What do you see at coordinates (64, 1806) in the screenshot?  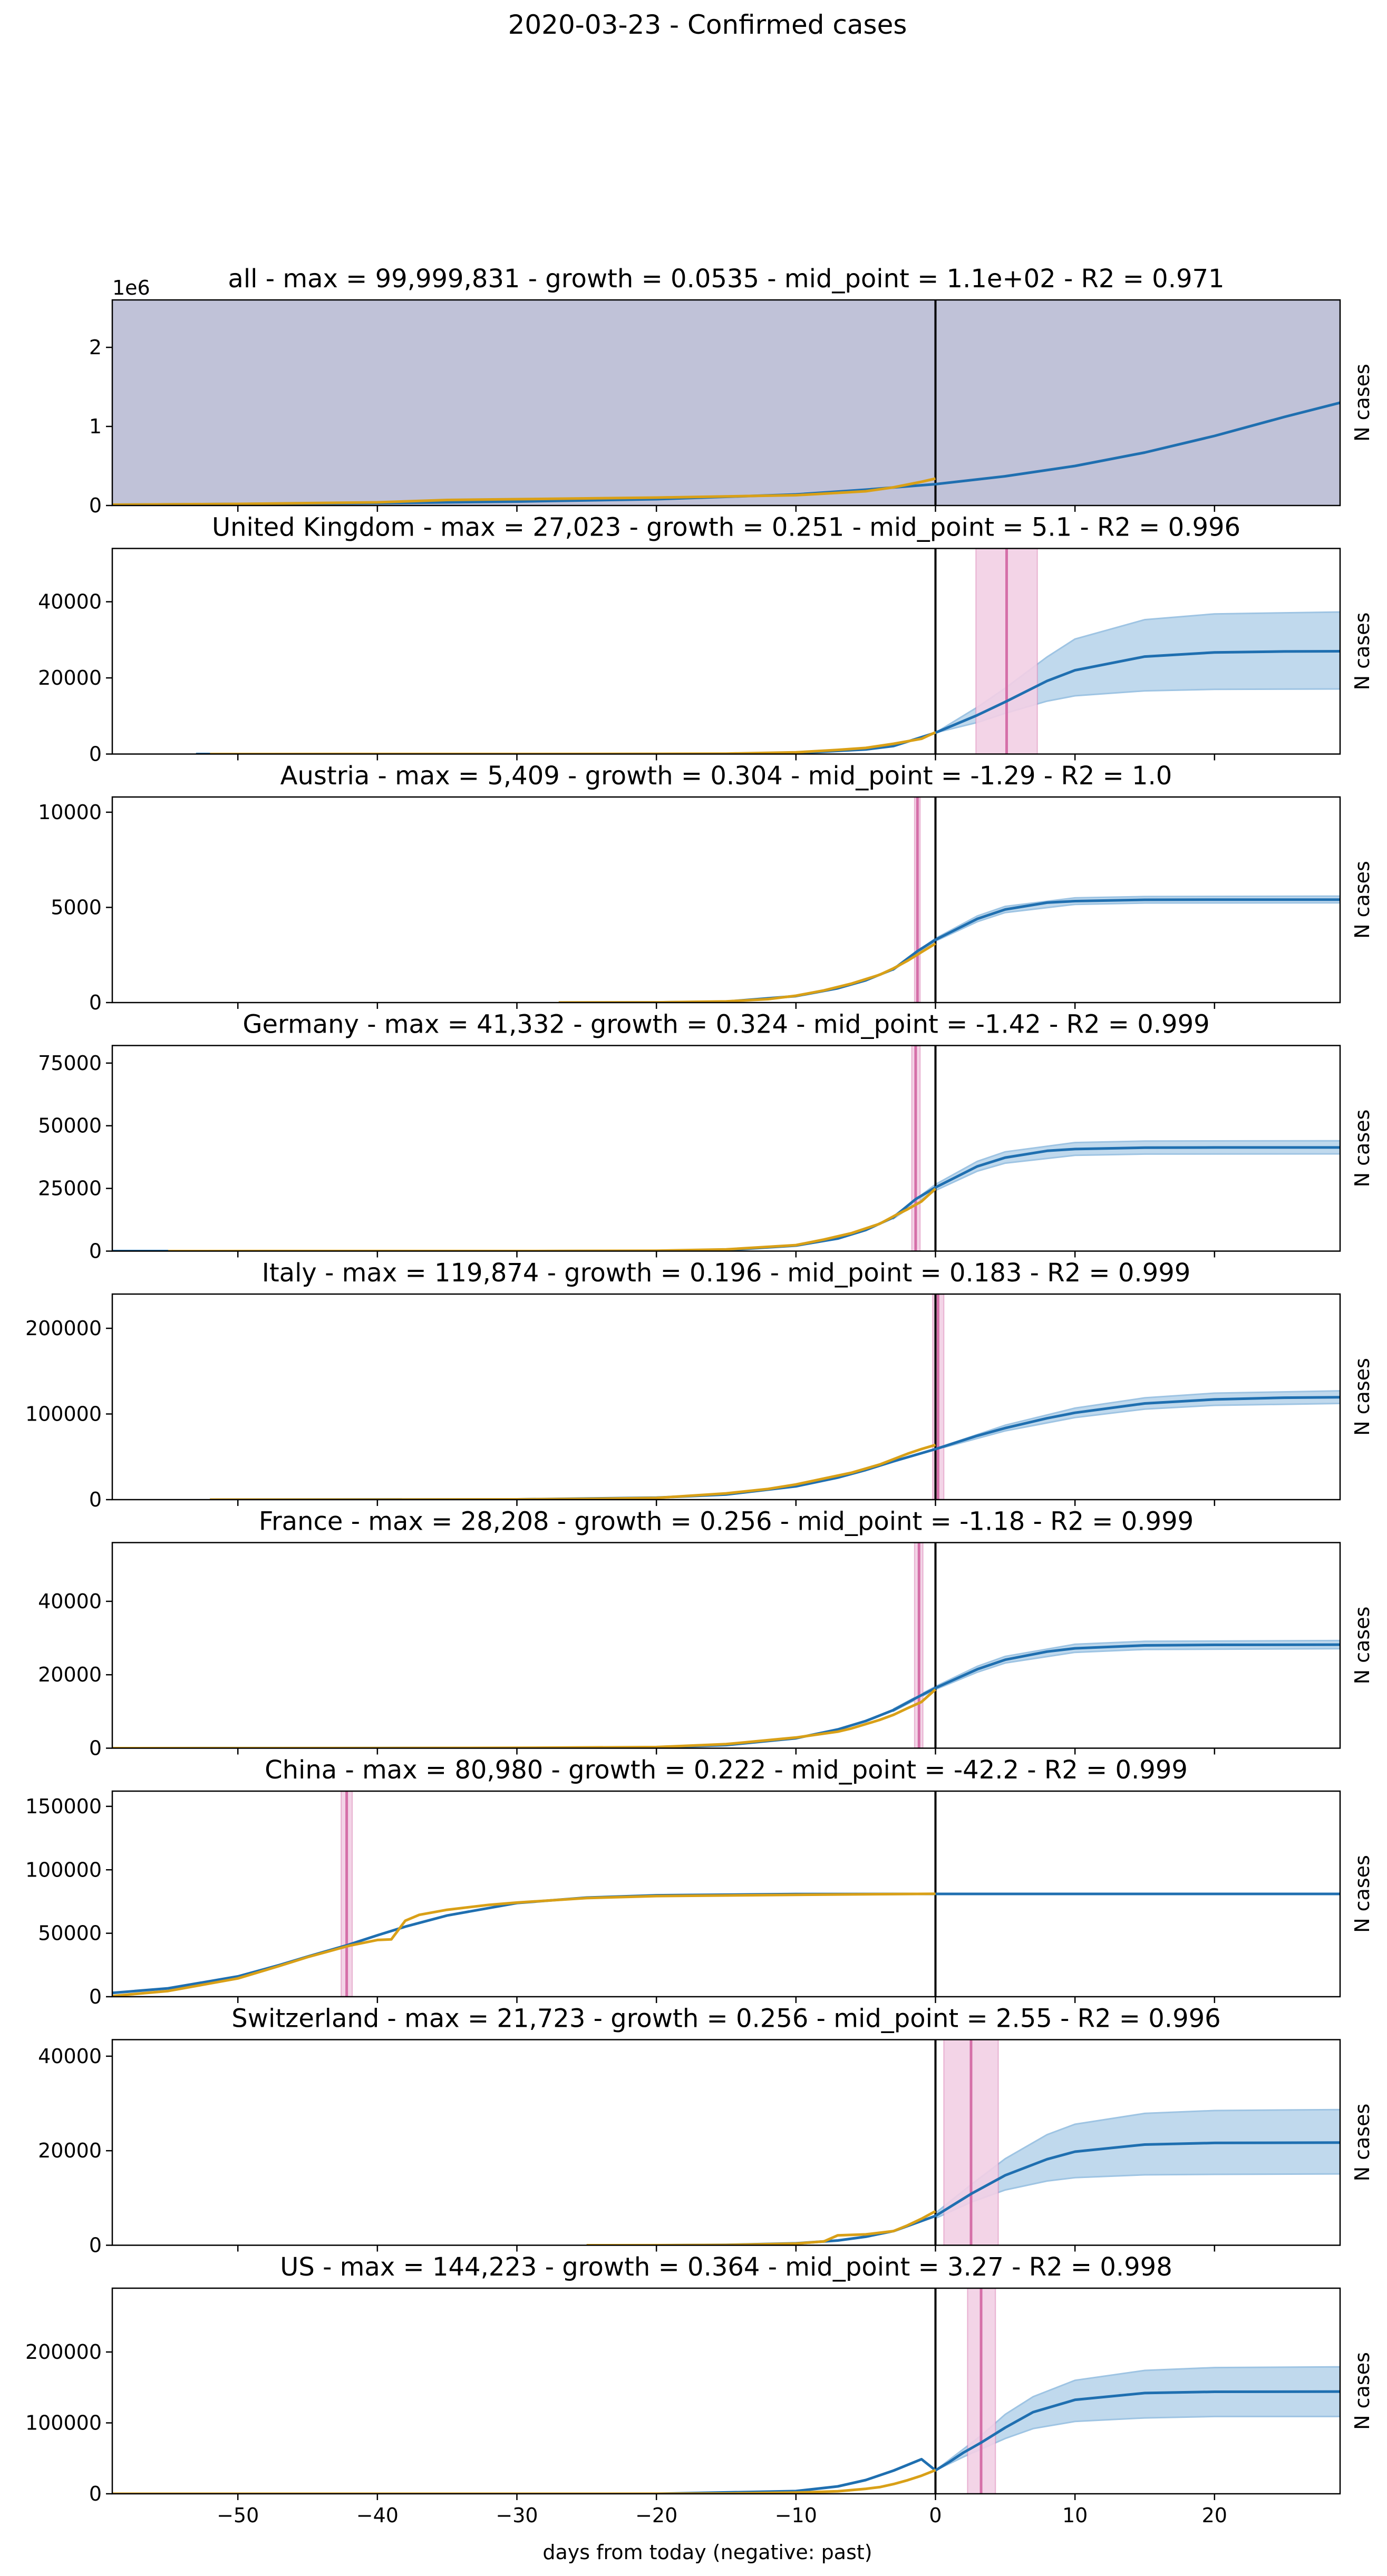 I see `y-tick-label: 150000` at bounding box center [64, 1806].